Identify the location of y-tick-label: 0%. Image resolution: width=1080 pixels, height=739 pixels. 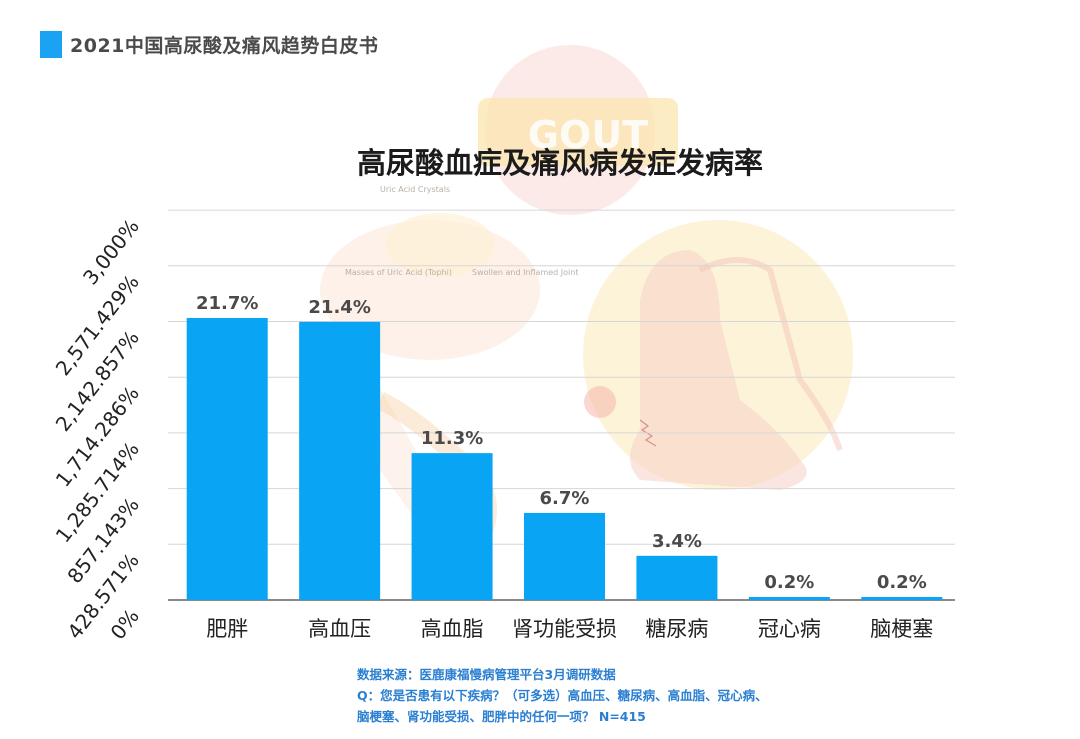
(124, 624).